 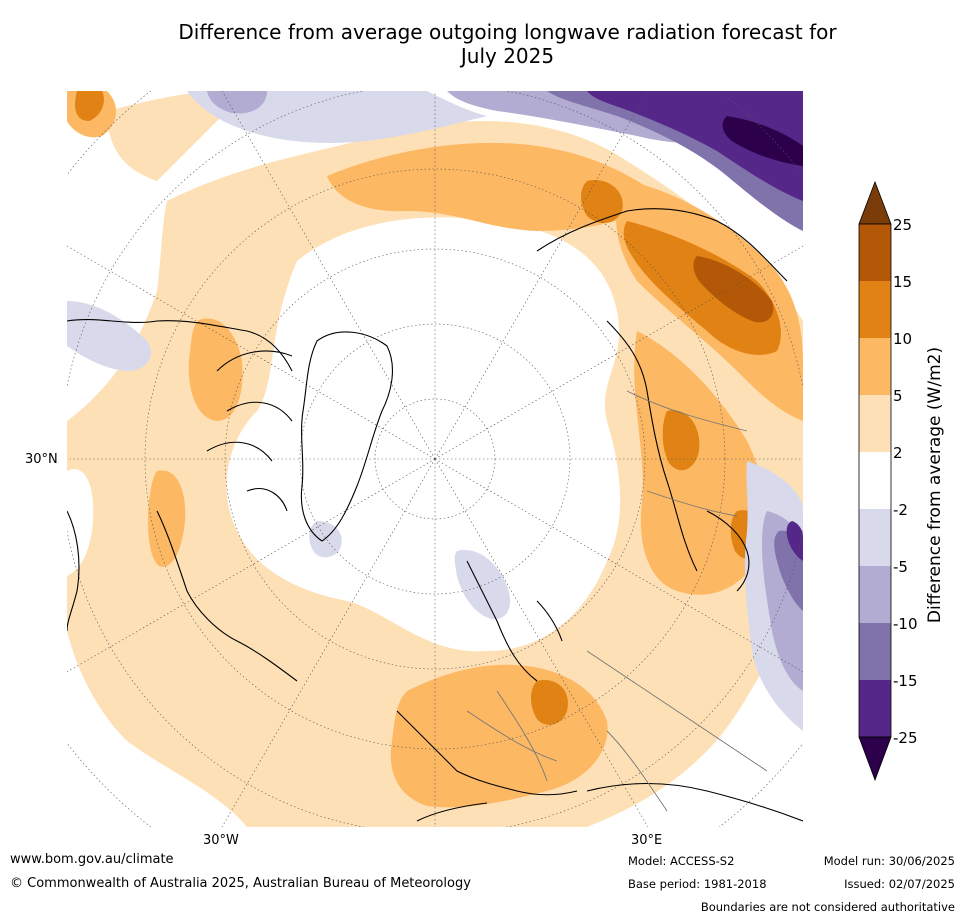 What do you see at coordinates (695, 326) in the screenshot?
I see `anomaly-neg15-neg25-regions` at bounding box center [695, 326].